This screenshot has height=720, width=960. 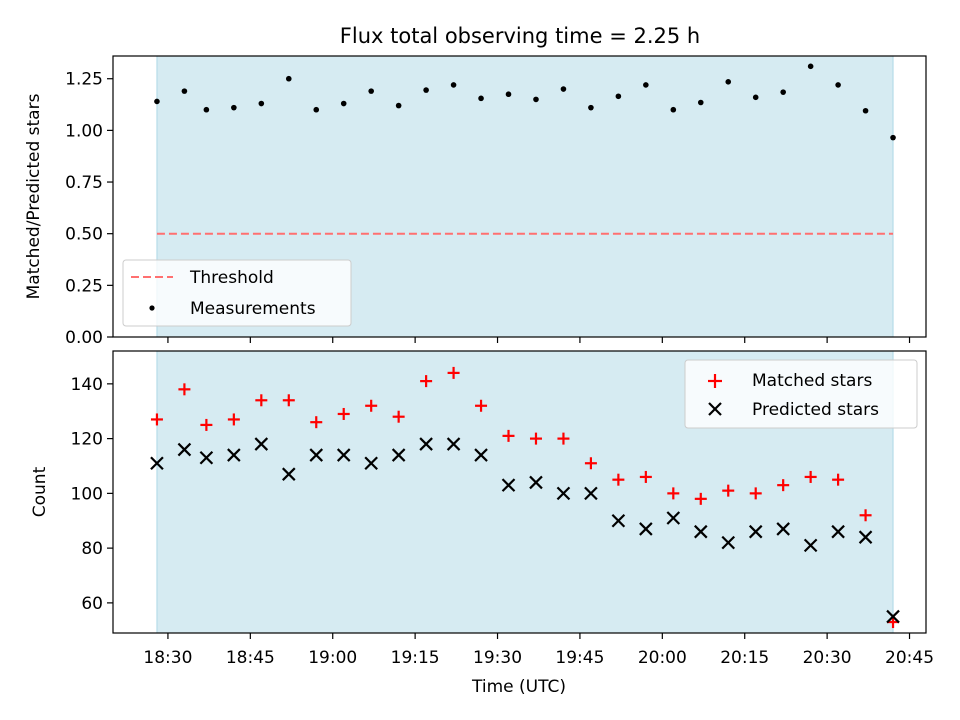 What do you see at coordinates (84, 183) in the screenshot?
I see `ratio-y-tick-label: 0.75` at bounding box center [84, 183].